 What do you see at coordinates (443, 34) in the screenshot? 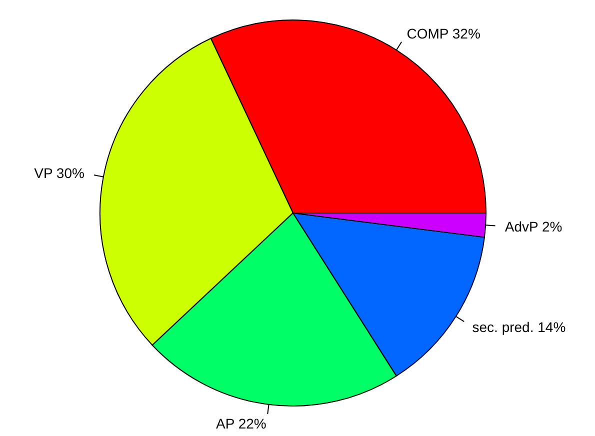
I see `slice-label: COMP 32%` at bounding box center [443, 34].